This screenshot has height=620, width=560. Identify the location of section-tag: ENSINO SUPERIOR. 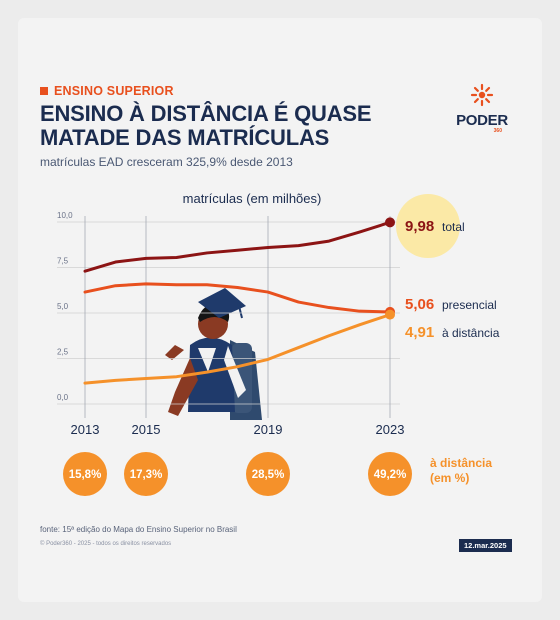
(107, 91).